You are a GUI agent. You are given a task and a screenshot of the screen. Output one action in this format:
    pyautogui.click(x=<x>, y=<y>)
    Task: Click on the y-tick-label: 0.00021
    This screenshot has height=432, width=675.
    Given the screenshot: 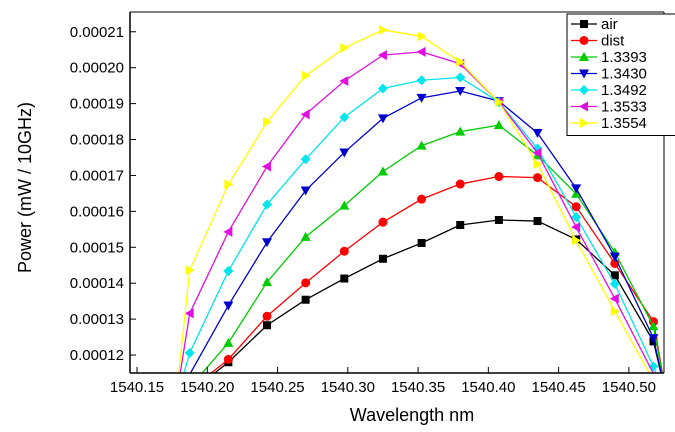 What is the action you would take?
    pyautogui.click(x=97, y=32)
    